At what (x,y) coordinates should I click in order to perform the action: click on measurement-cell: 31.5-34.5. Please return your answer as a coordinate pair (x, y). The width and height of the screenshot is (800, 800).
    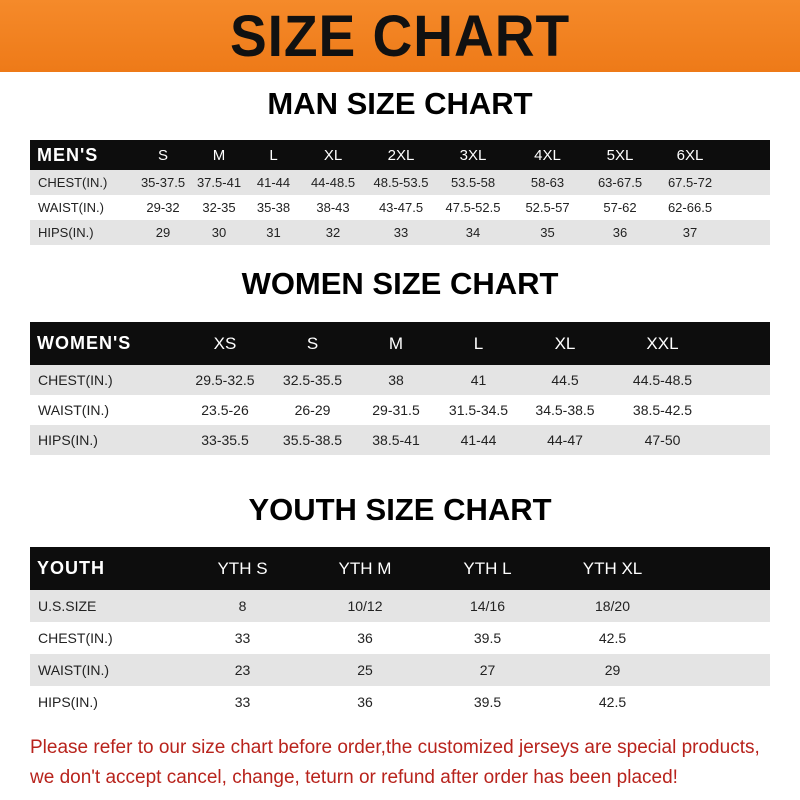
    Looking at the image, I should click on (478, 410).